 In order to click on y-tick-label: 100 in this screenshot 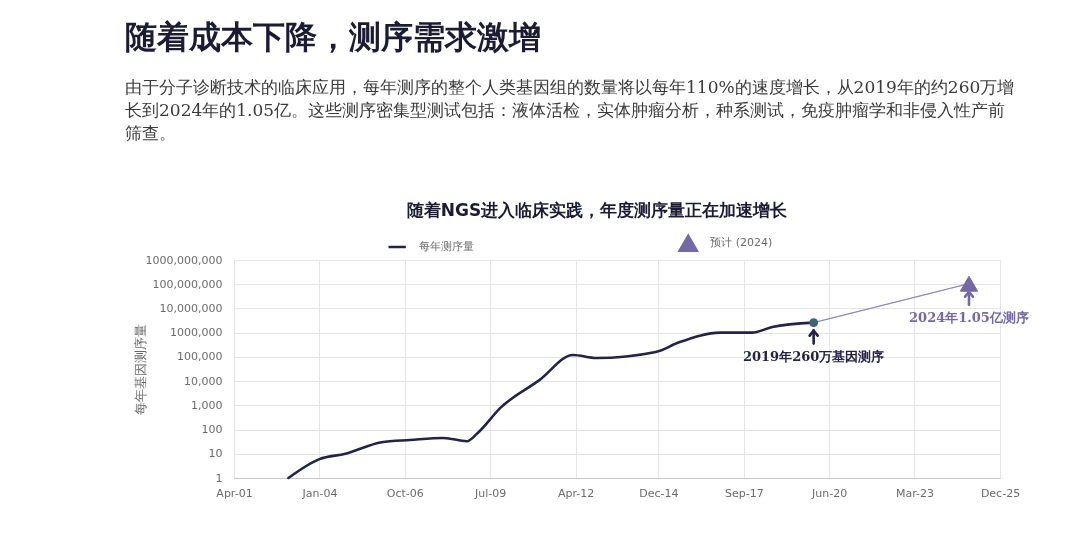, I will do `click(212, 430)`.